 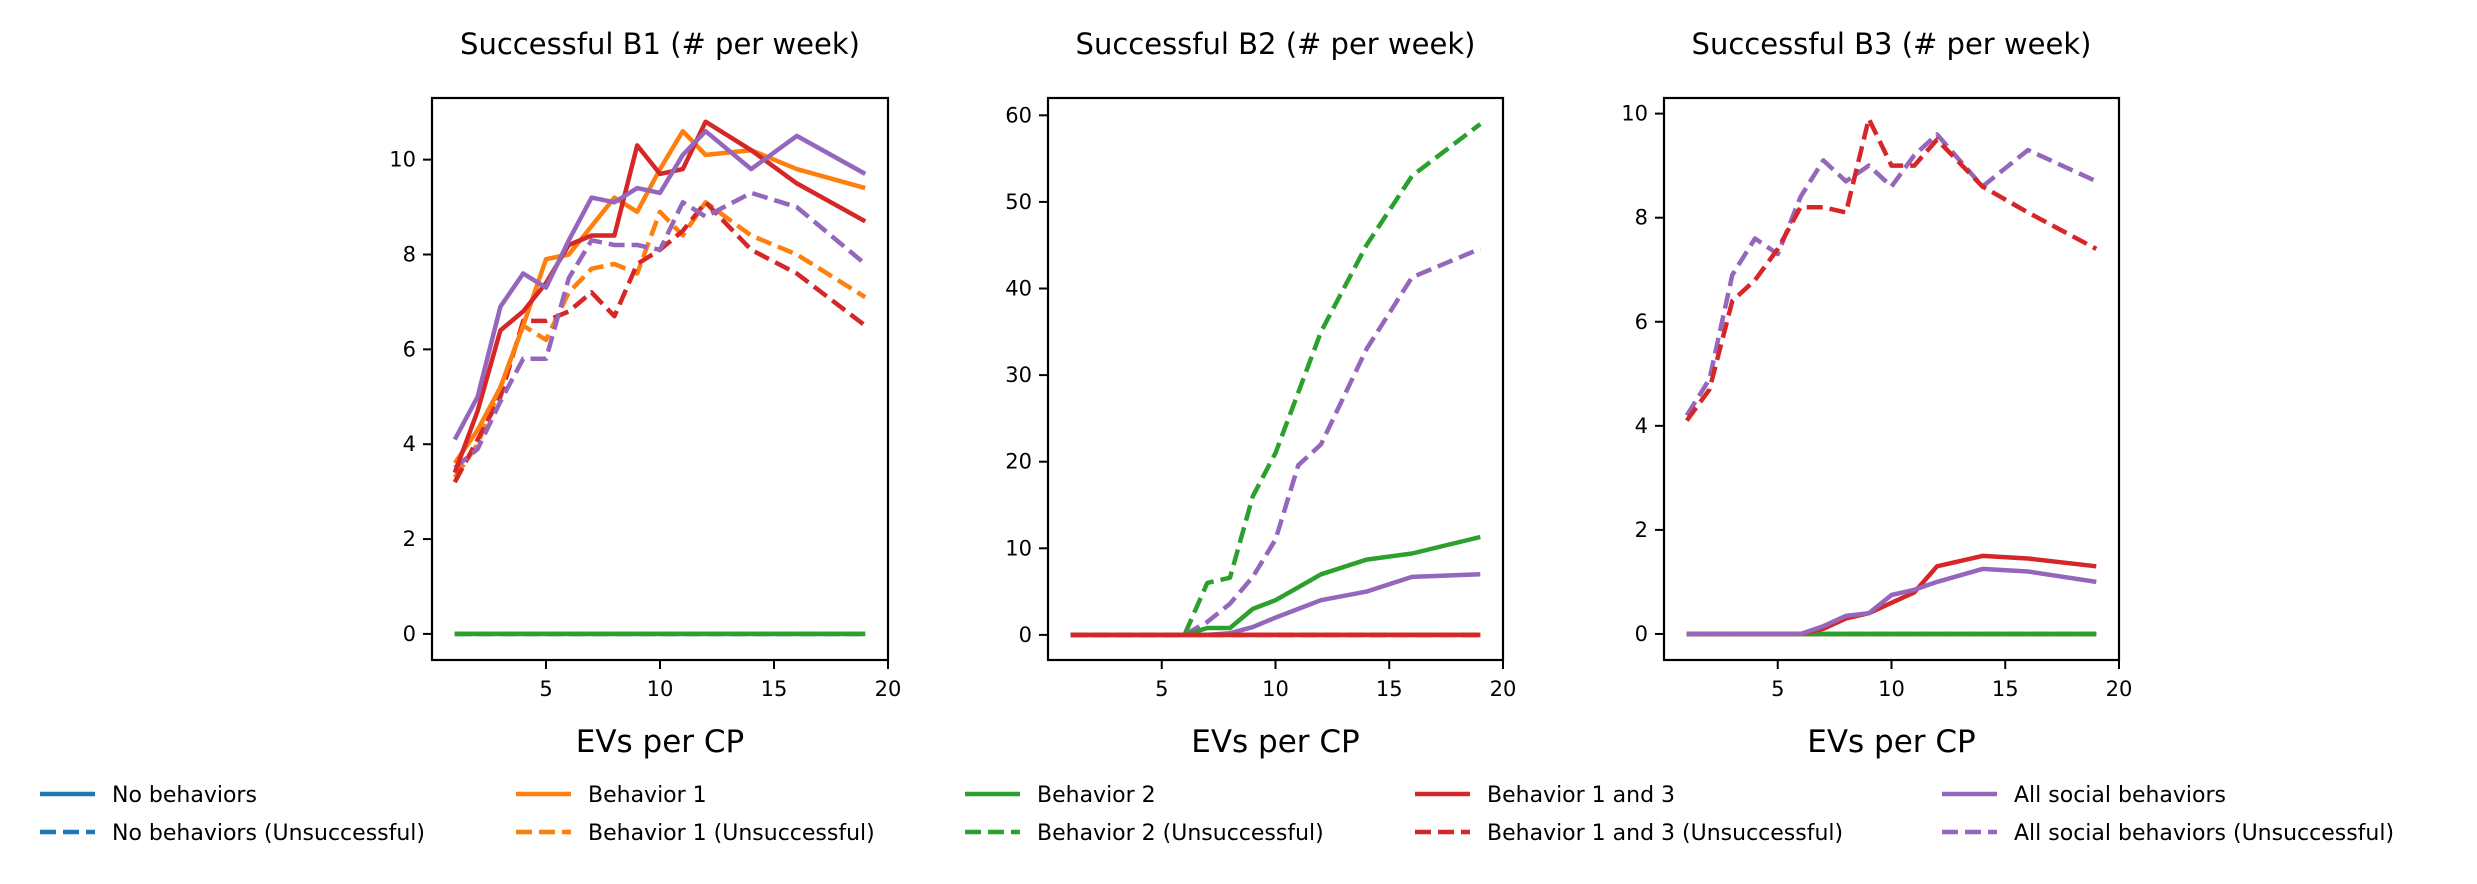 What do you see at coordinates (1581, 795) in the screenshot?
I see `legend-label: Behavior 1 and 3` at bounding box center [1581, 795].